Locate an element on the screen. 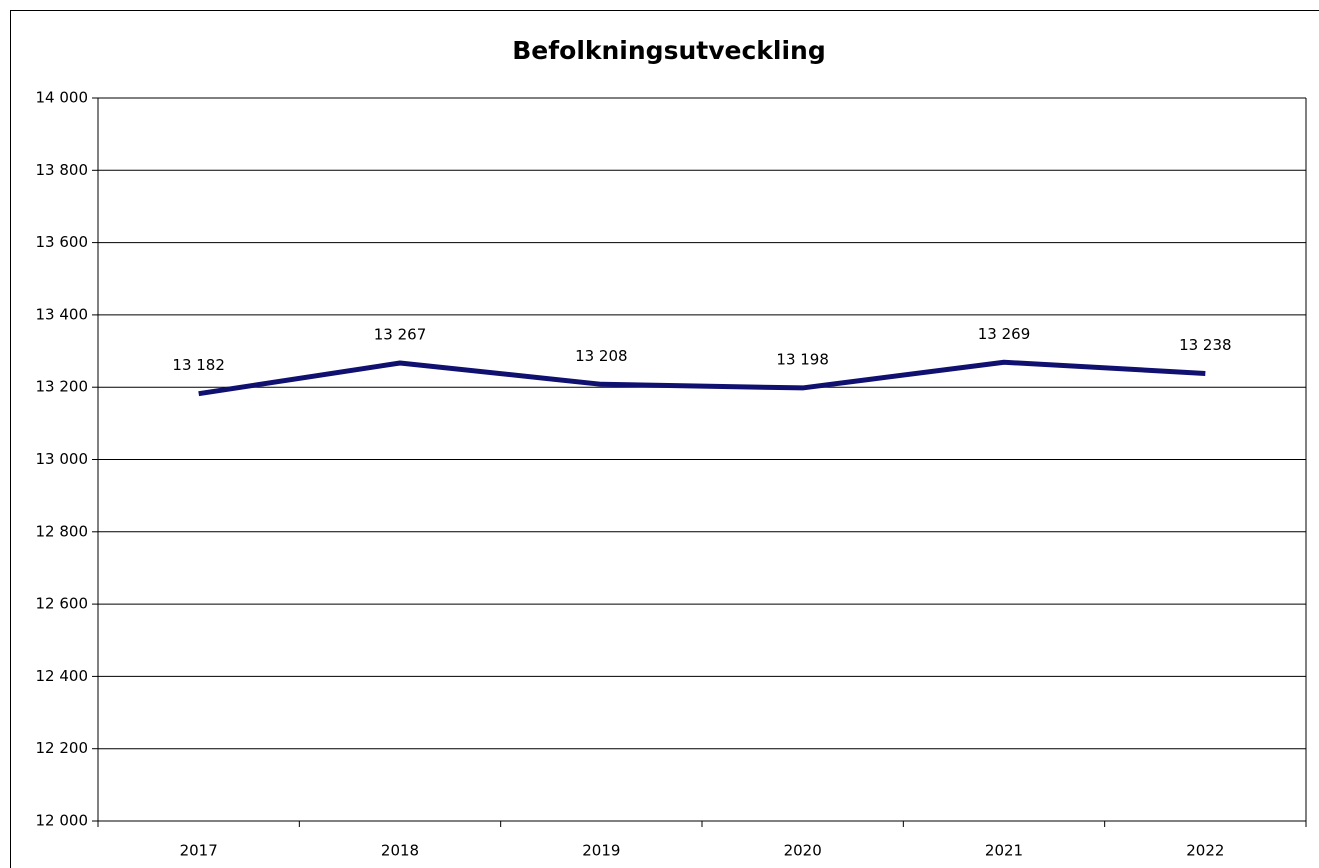  x-tick-label: 2020 is located at coordinates (803, 851).